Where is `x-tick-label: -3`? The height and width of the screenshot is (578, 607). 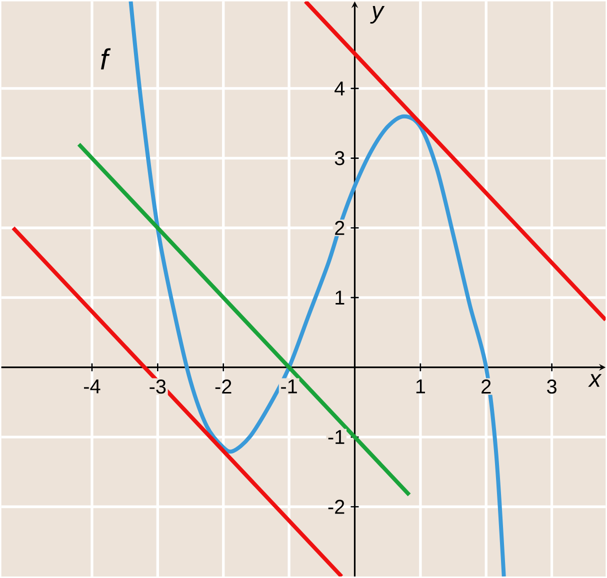
x-tick-label: -3 is located at coordinates (158, 387).